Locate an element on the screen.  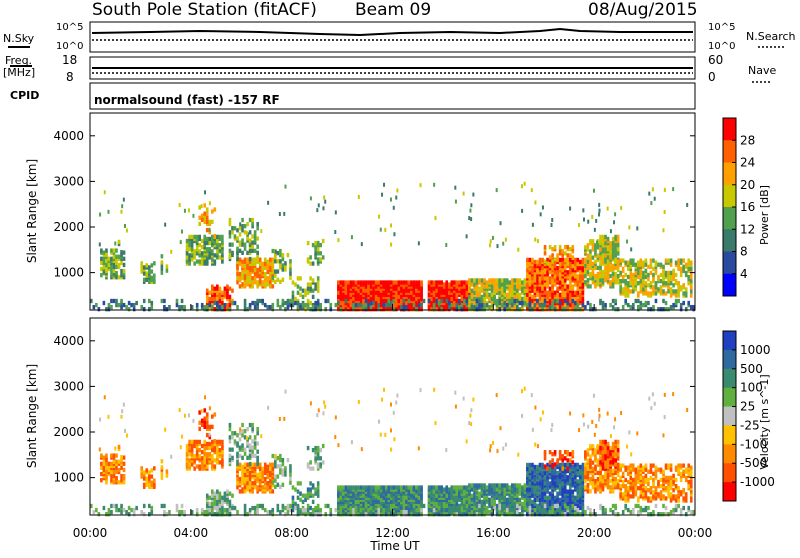
colorbar-tick-label: 28 is located at coordinates (747, 140).